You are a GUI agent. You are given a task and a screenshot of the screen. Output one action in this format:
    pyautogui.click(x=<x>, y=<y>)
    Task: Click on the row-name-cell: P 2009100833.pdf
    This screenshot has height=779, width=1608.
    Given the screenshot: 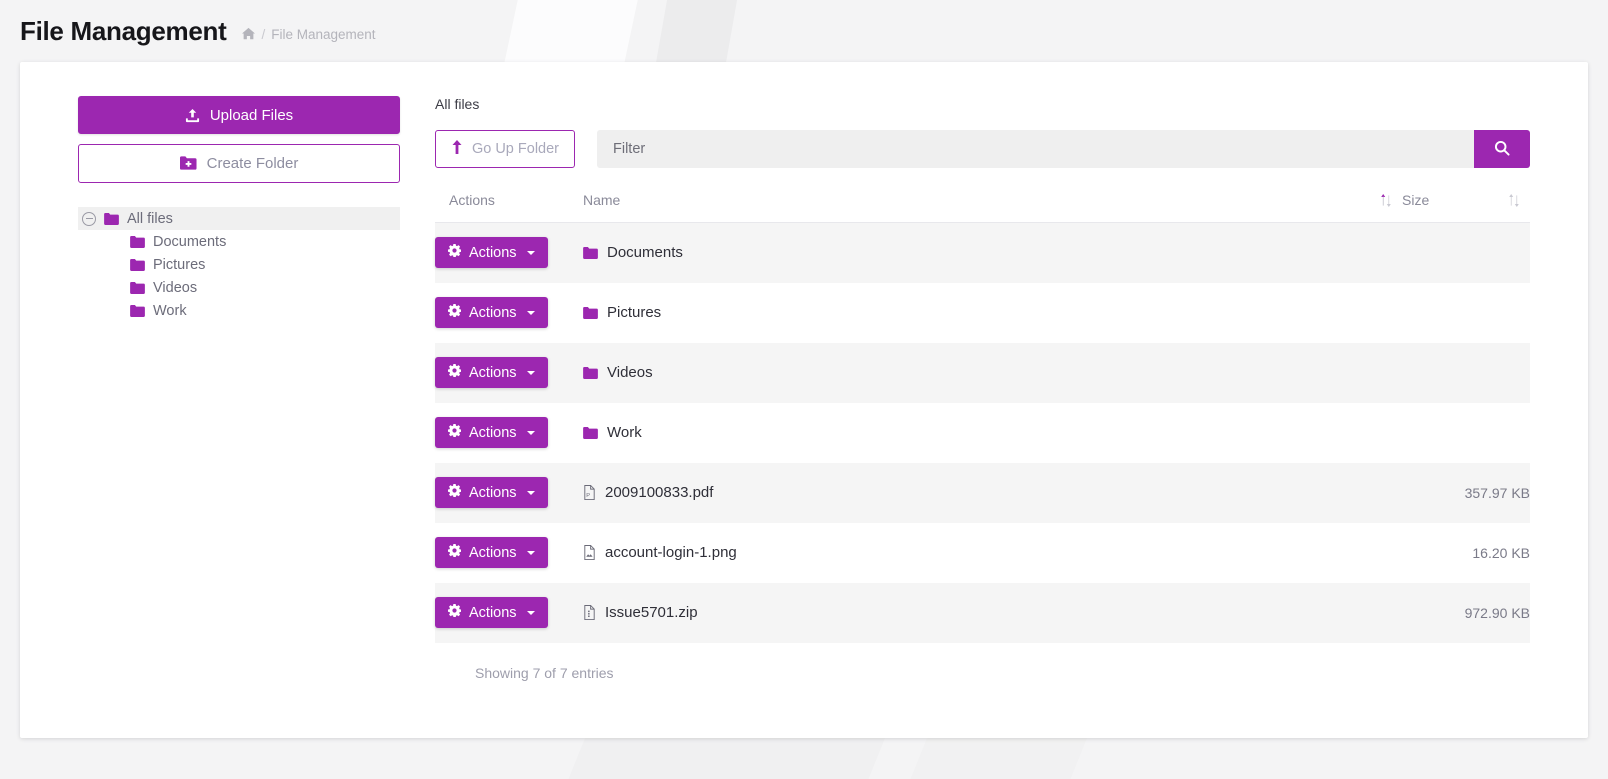 What is the action you would take?
    pyautogui.click(x=992, y=492)
    